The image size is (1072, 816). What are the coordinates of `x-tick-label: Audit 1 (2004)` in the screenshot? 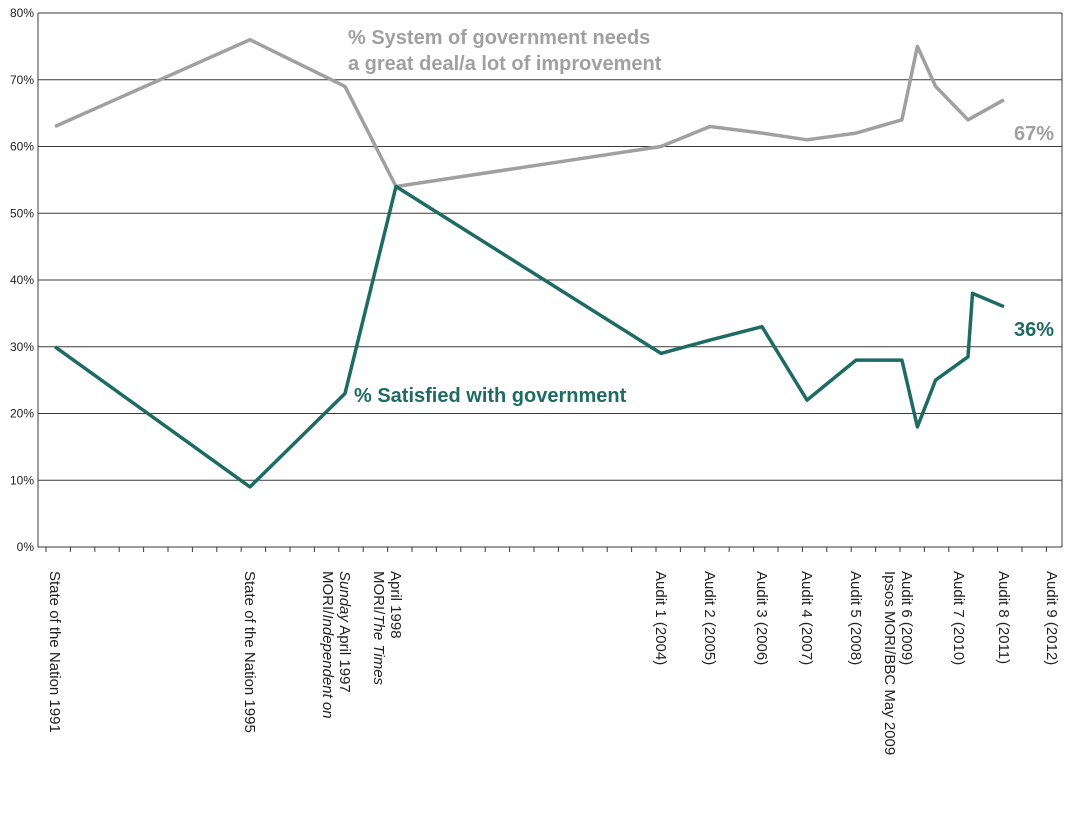 It's located at (660, 618).